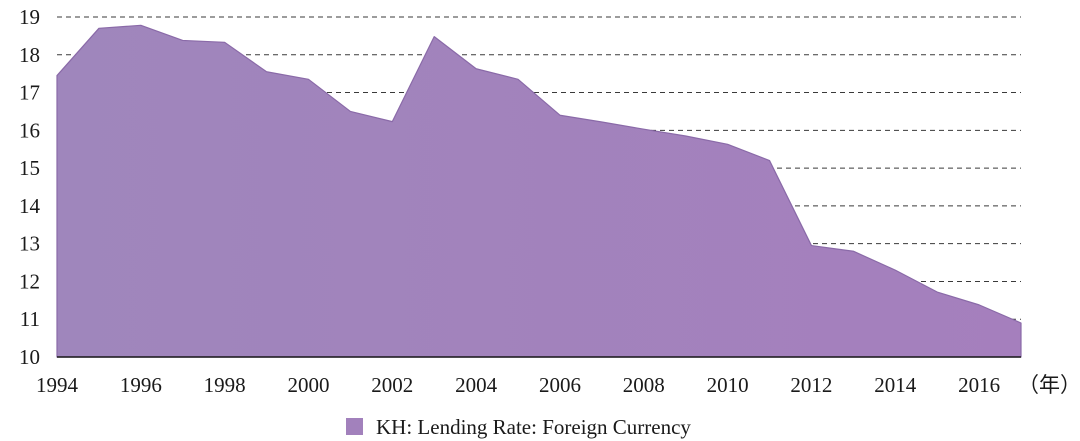  What do you see at coordinates (29, 281) in the screenshot?
I see `y-tick-label: 12` at bounding box center [29, 281].